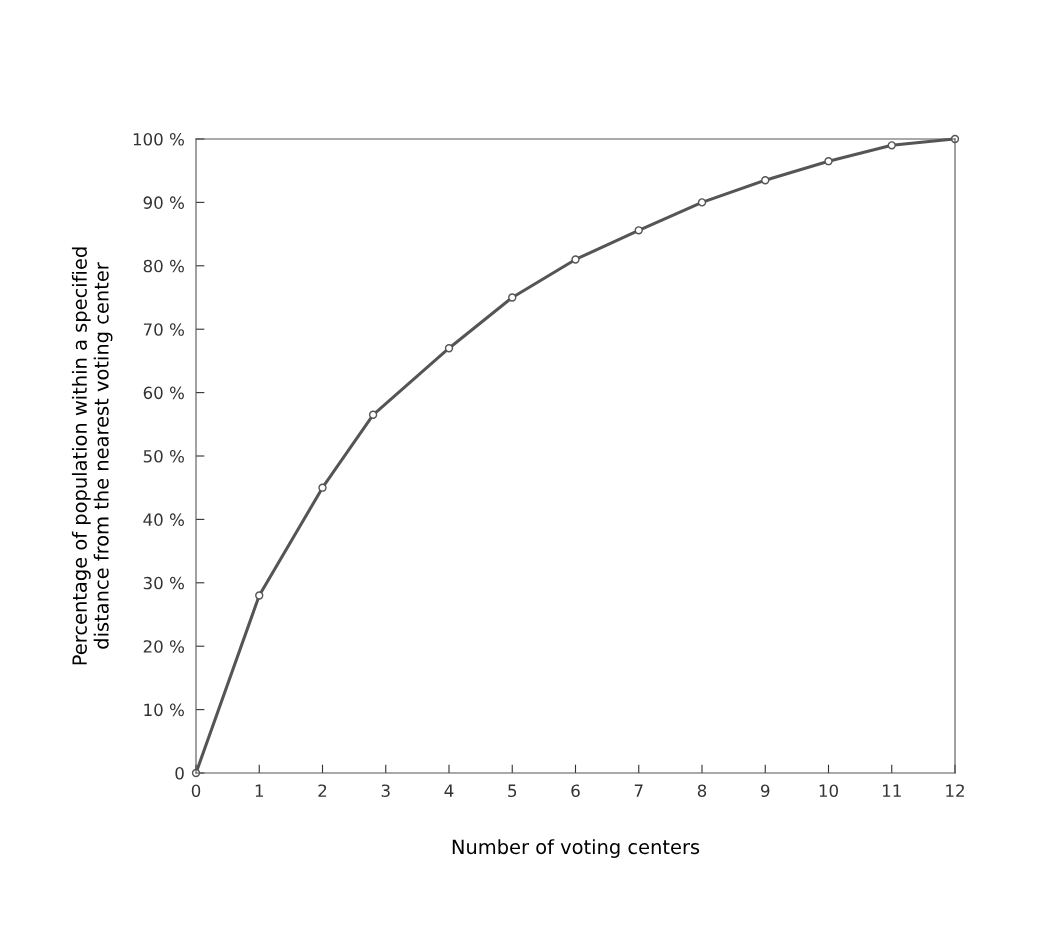 Image resolution: width=1040 pixels, height=933 pixels. I want to click on x-tick-label: 5, so click(512, 791).